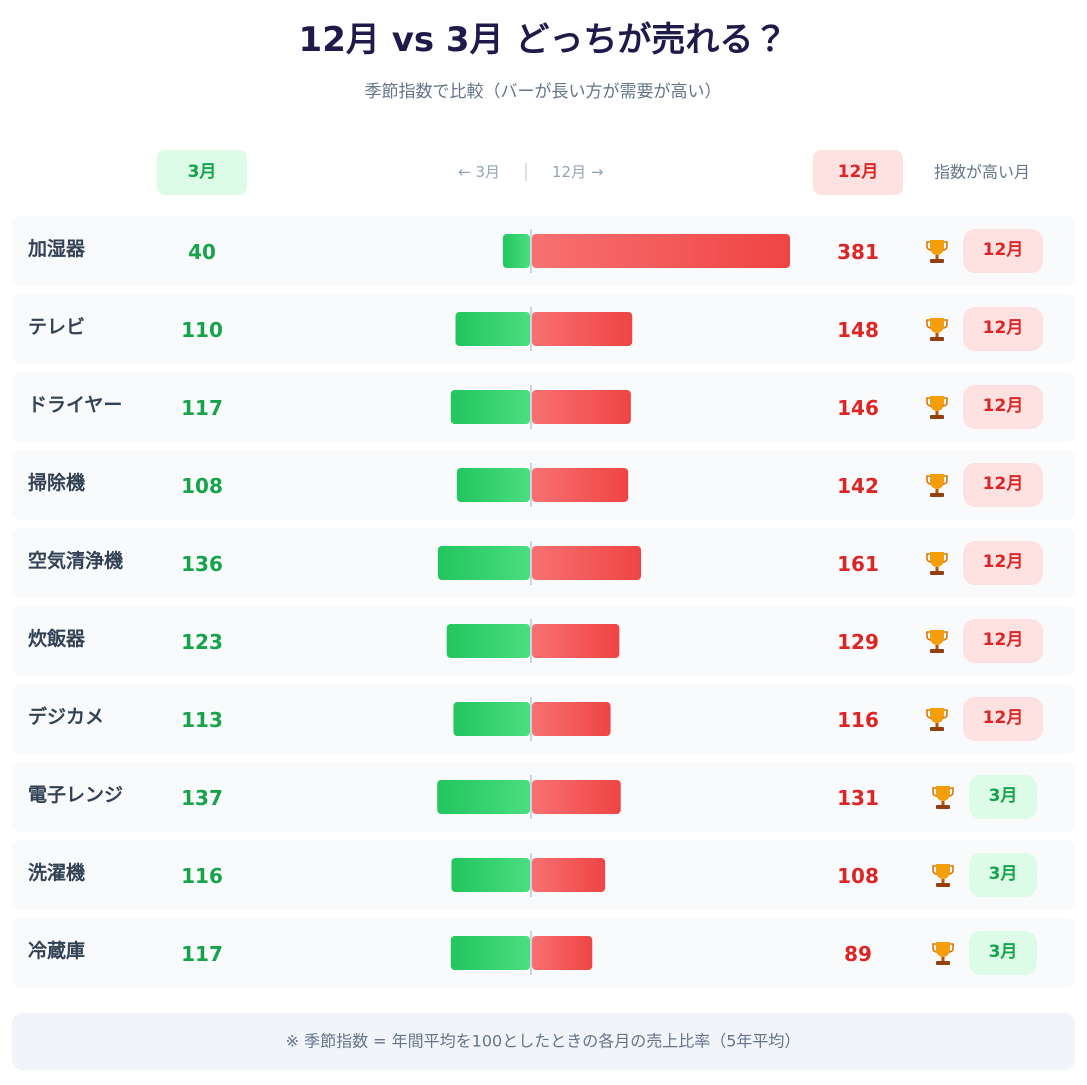  Describe the element at coordinates (202, 798) in the screenshot. I see `value-label: 137` at that location.